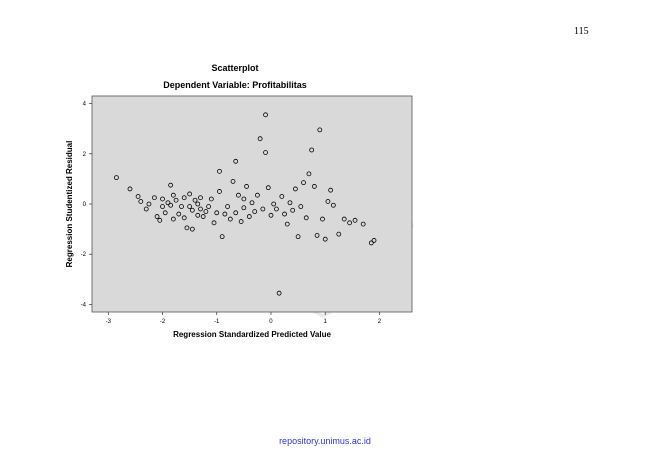 This screenshot has width=650, height=459. I want to click on x-tick-label: 1, so click(326, 322).